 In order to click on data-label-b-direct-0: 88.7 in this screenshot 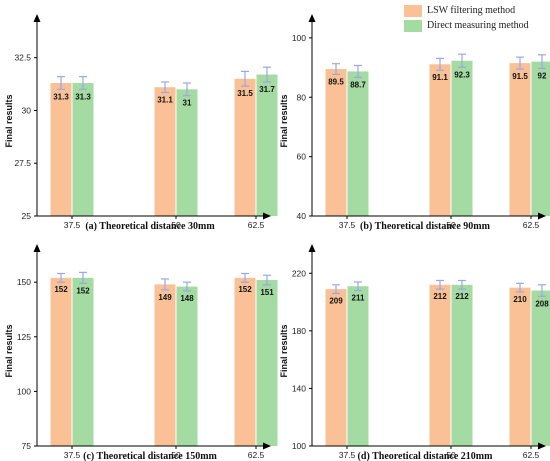, I will do `click(358, 84)`.